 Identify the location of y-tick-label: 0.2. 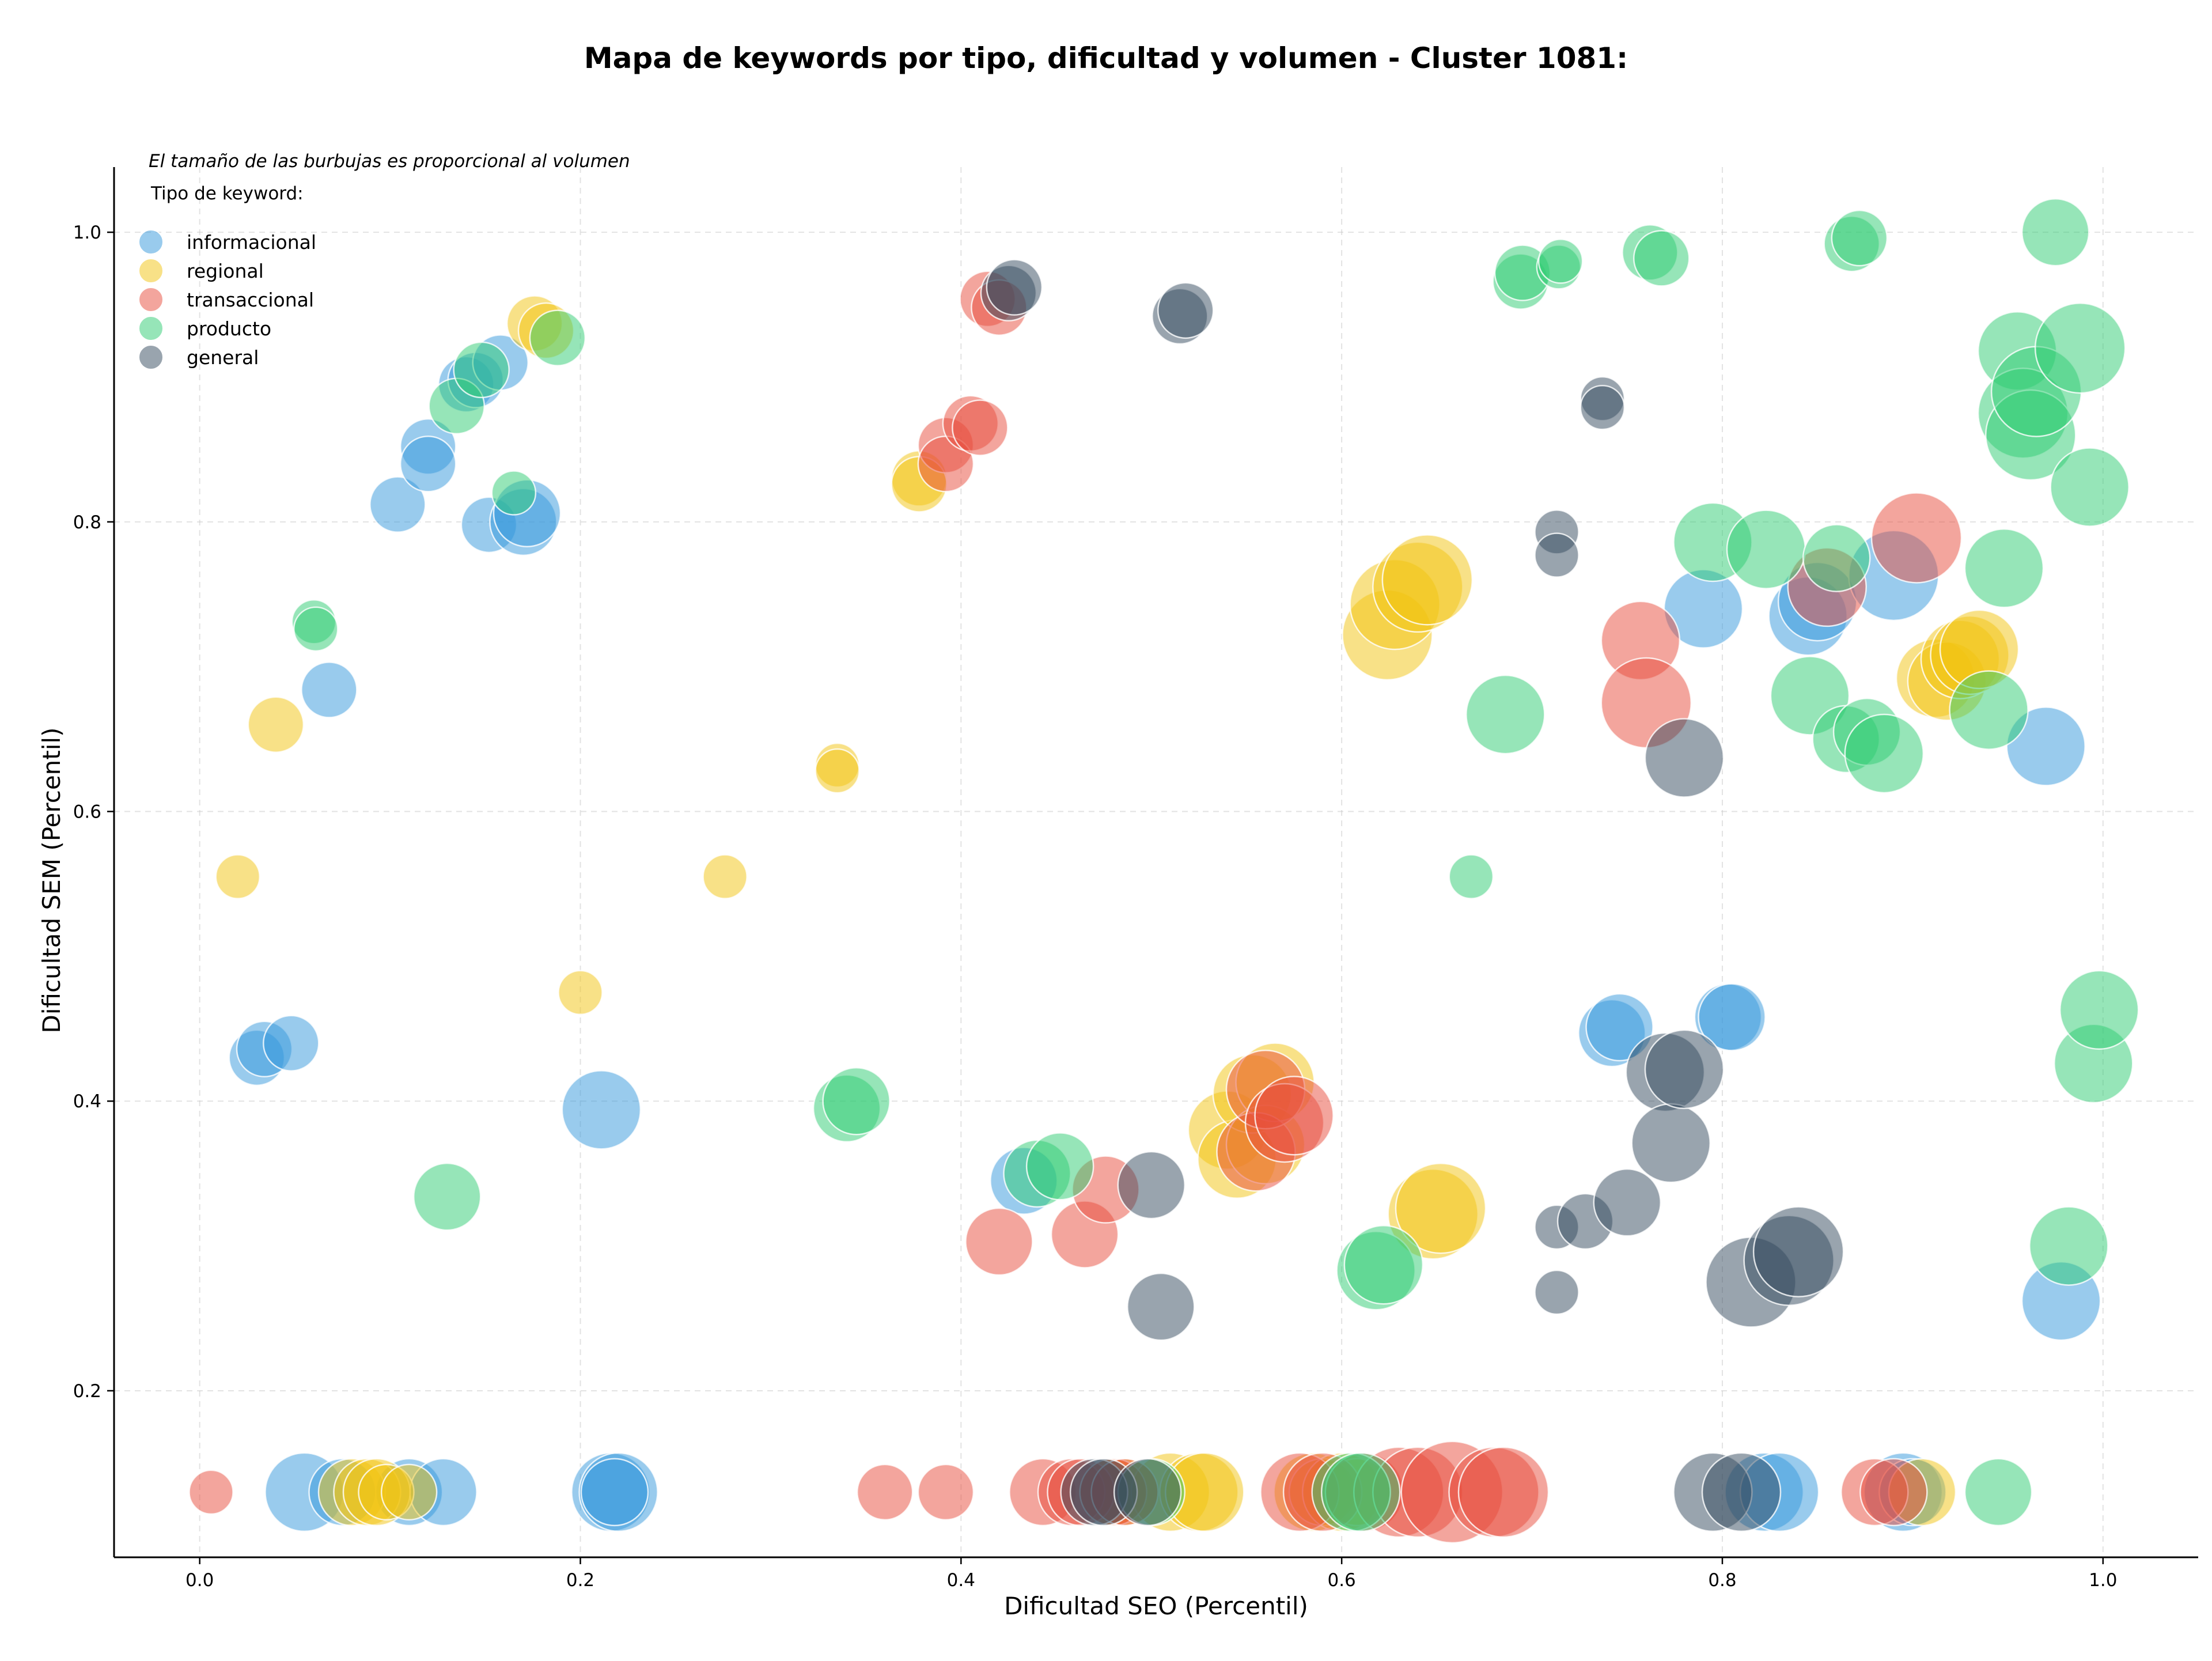
(87, 1391).